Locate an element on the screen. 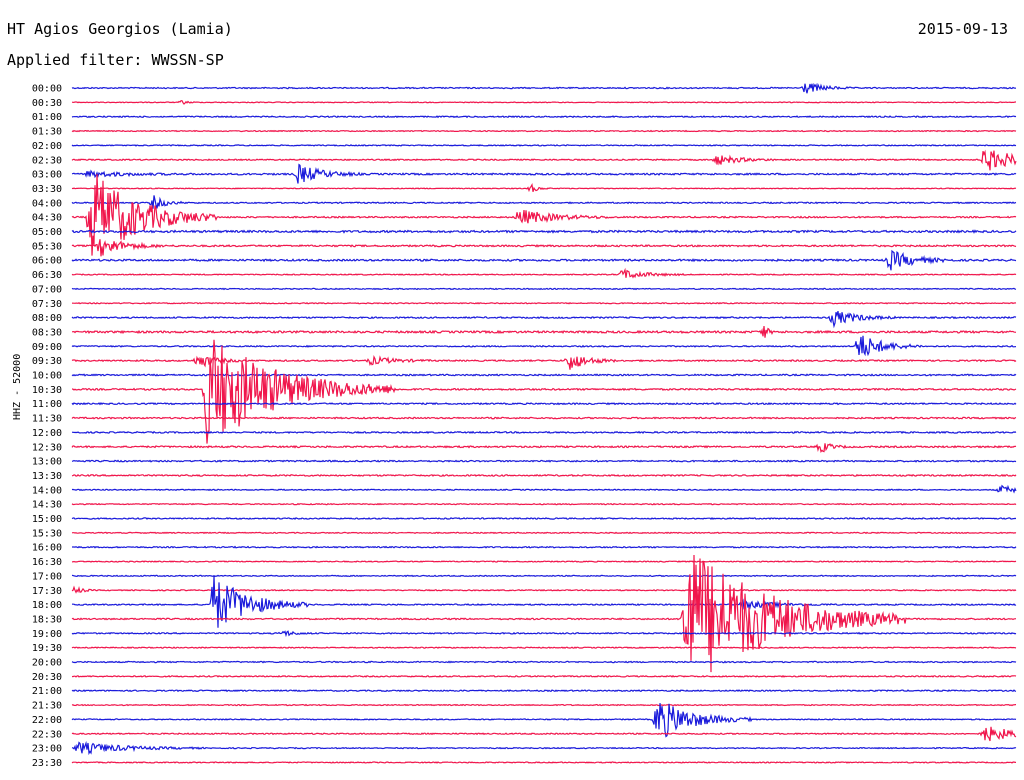 The image size is (1024, 780). time-label: 05:30 is located at coordinates (47, 246).